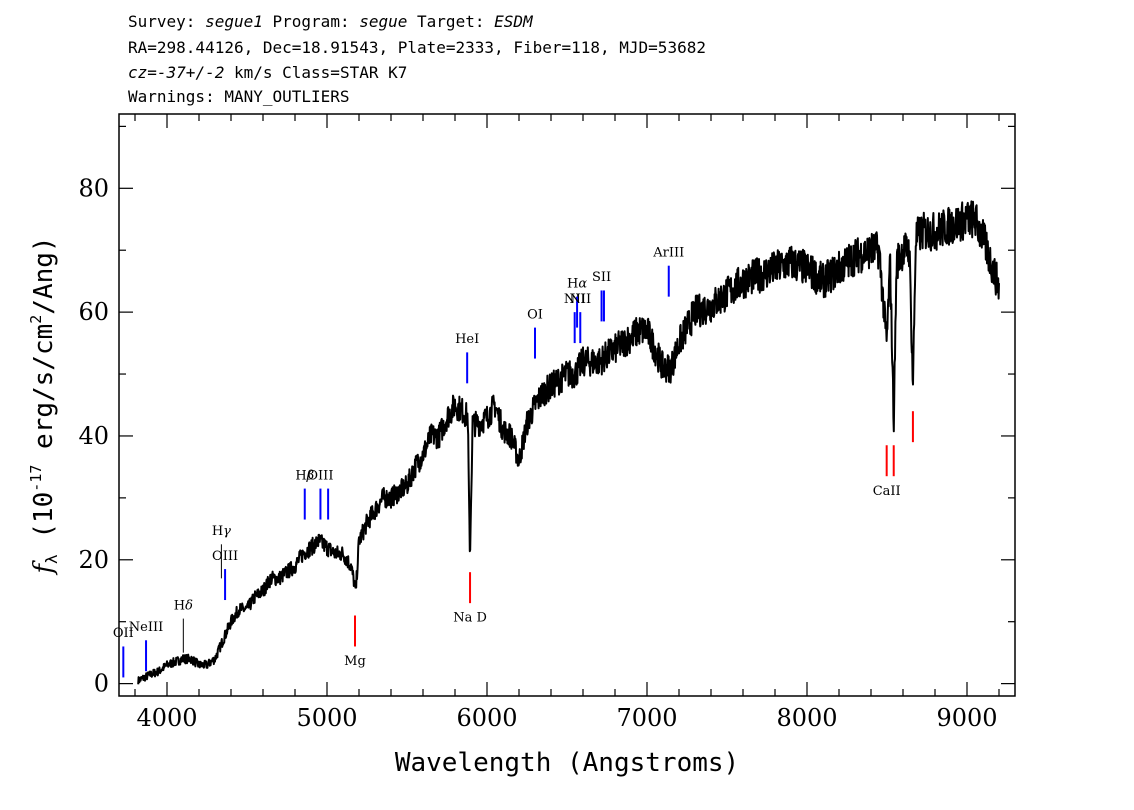  What do you see at coordinates (101, 684) in the screenshot?
I see `y-tick-label: 0` at bounding box center [101, 684].